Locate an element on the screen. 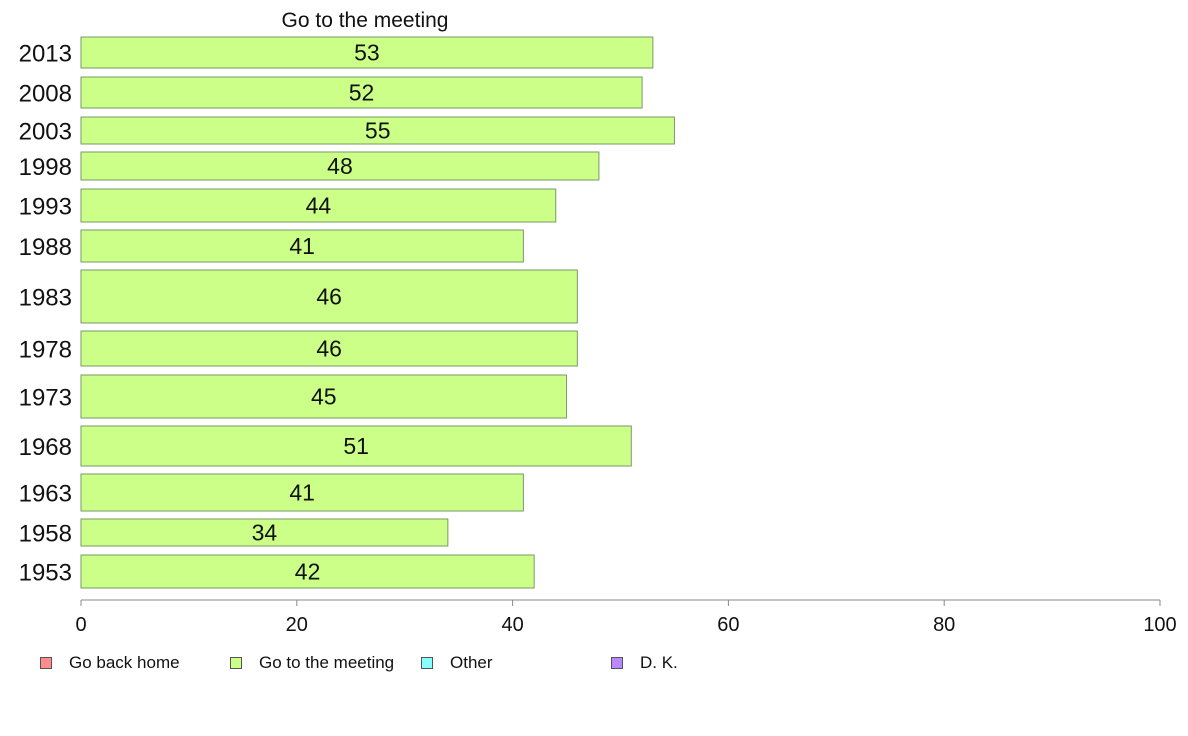  category-label-1968: 1968 is located at coordinates (45, 447).